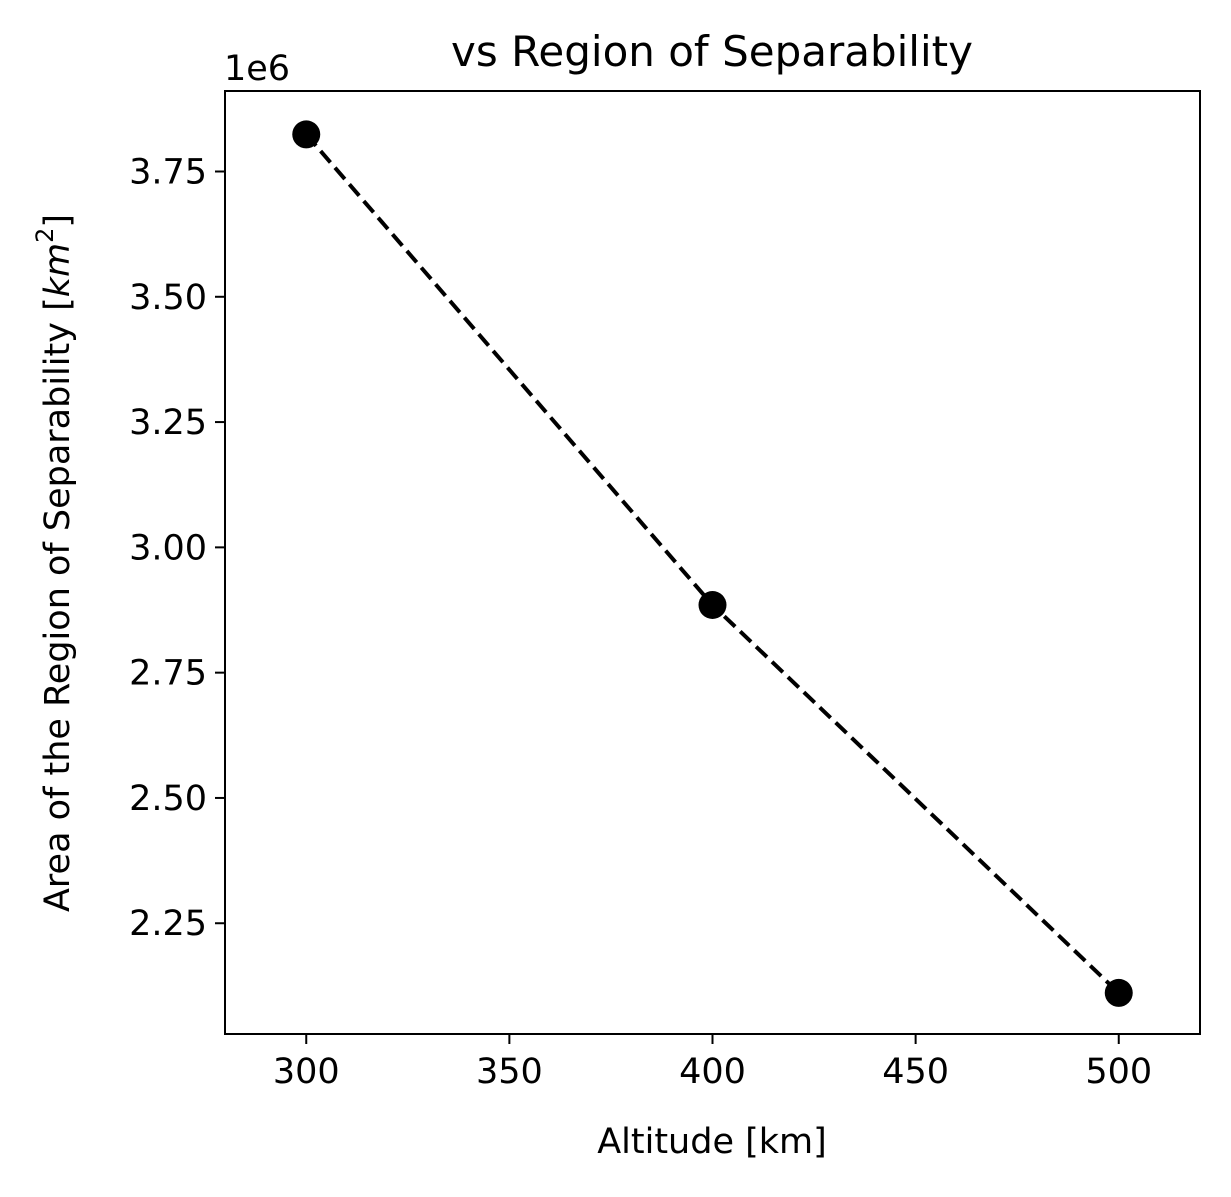  What do you see at coordinates (257, 69) in the screenshot?
I see `y-offset-label: 1e6` at bounding box center [257, 69].